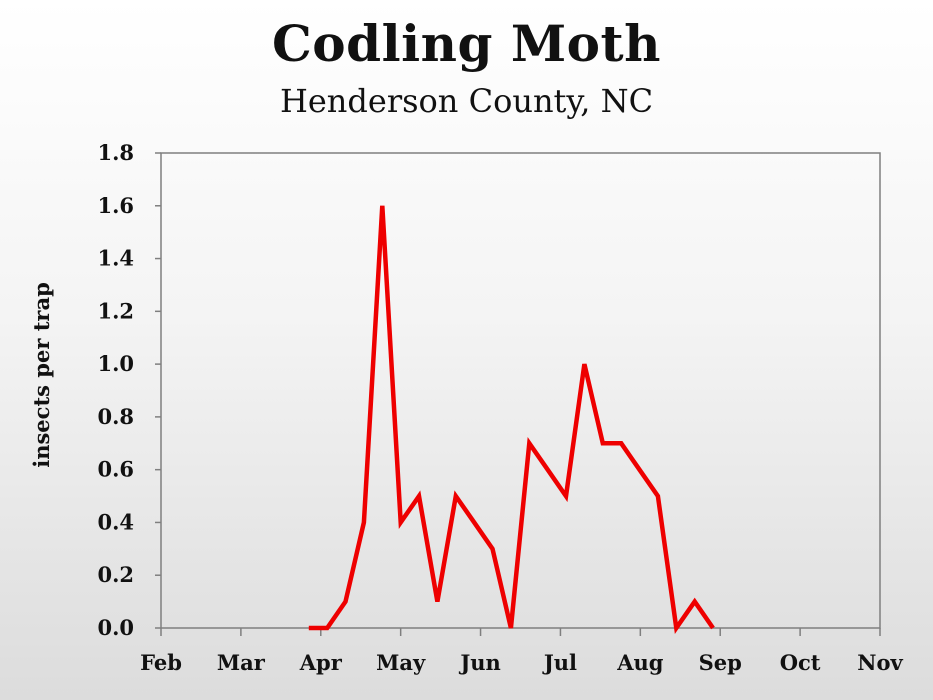  I want to click on x-axis: Feb Mar Apr May Jun Jul Aug Sep Oct Nov, so click(521, 651).